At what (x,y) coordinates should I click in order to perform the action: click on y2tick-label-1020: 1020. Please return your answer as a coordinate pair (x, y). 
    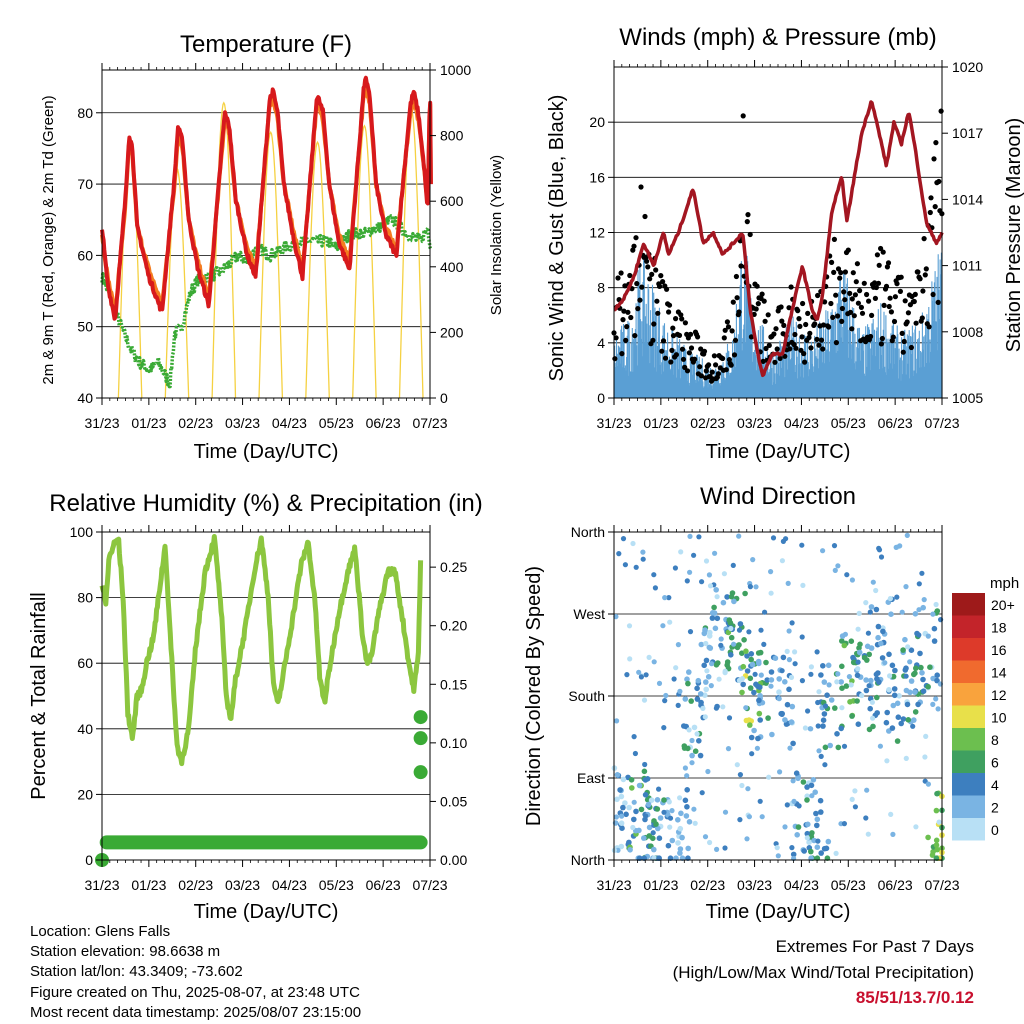
    Looking at the image, I should click on (967, 67).